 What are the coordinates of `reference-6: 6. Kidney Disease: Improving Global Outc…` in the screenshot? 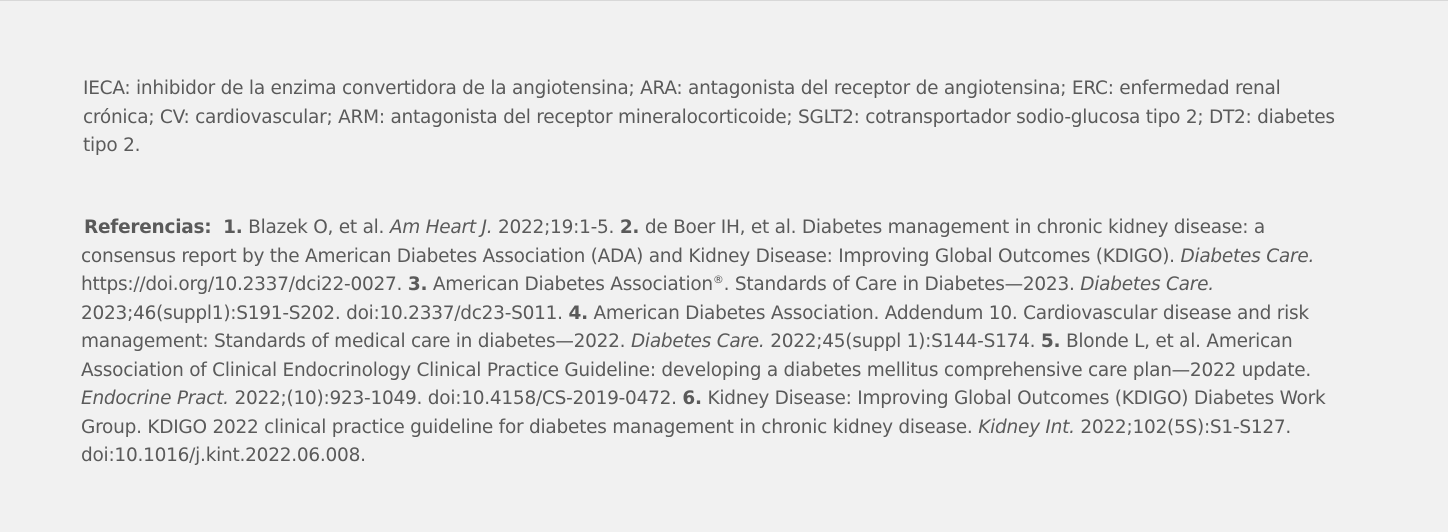 It's located at (703, 427).